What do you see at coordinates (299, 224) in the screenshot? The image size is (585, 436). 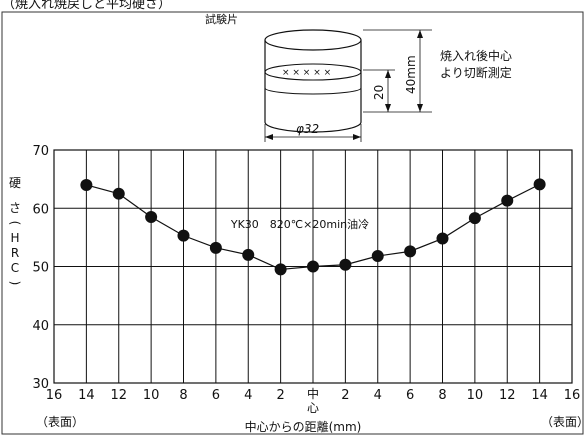 I see `chart-annotation: YK30 820℃×20min油冷` at bounding box center [299, 224].